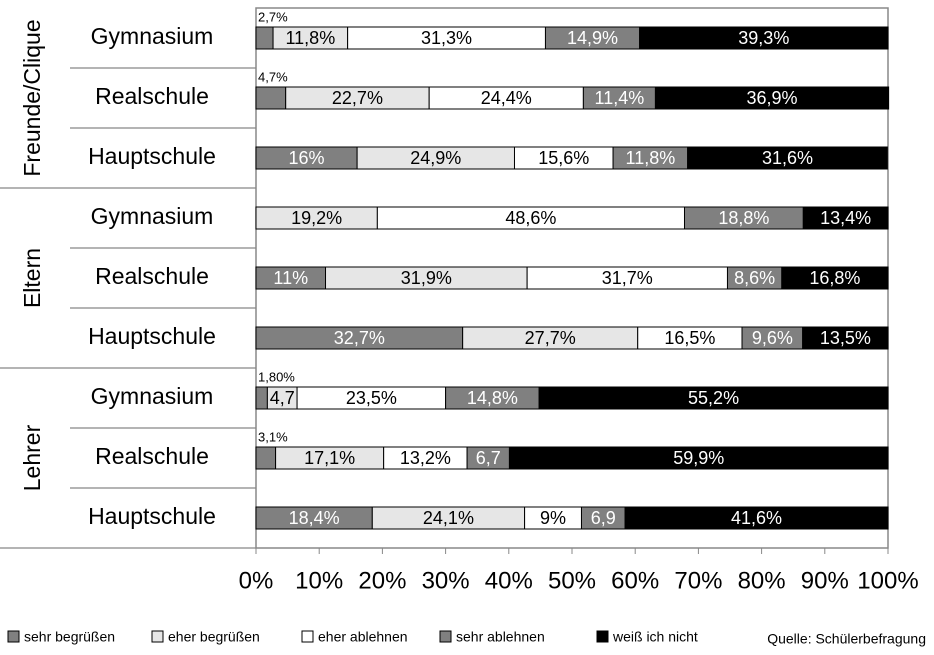  I want to click on value-label: 24,9%, so click(435, 158).